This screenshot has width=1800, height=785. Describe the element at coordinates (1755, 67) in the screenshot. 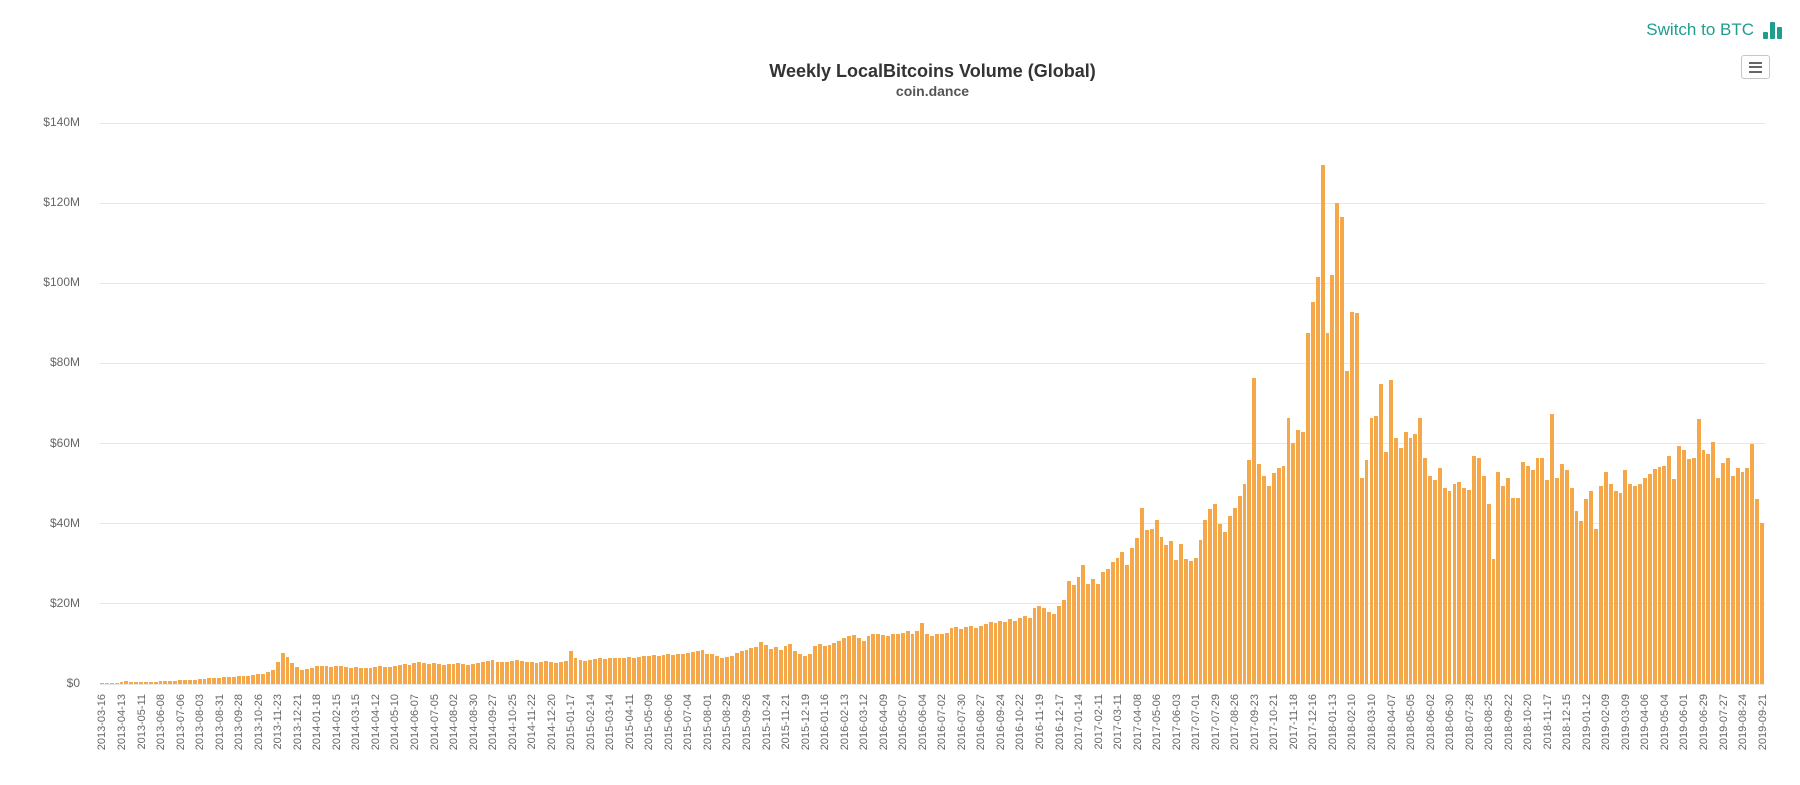

I see `chart-context-menu-button` at that location.